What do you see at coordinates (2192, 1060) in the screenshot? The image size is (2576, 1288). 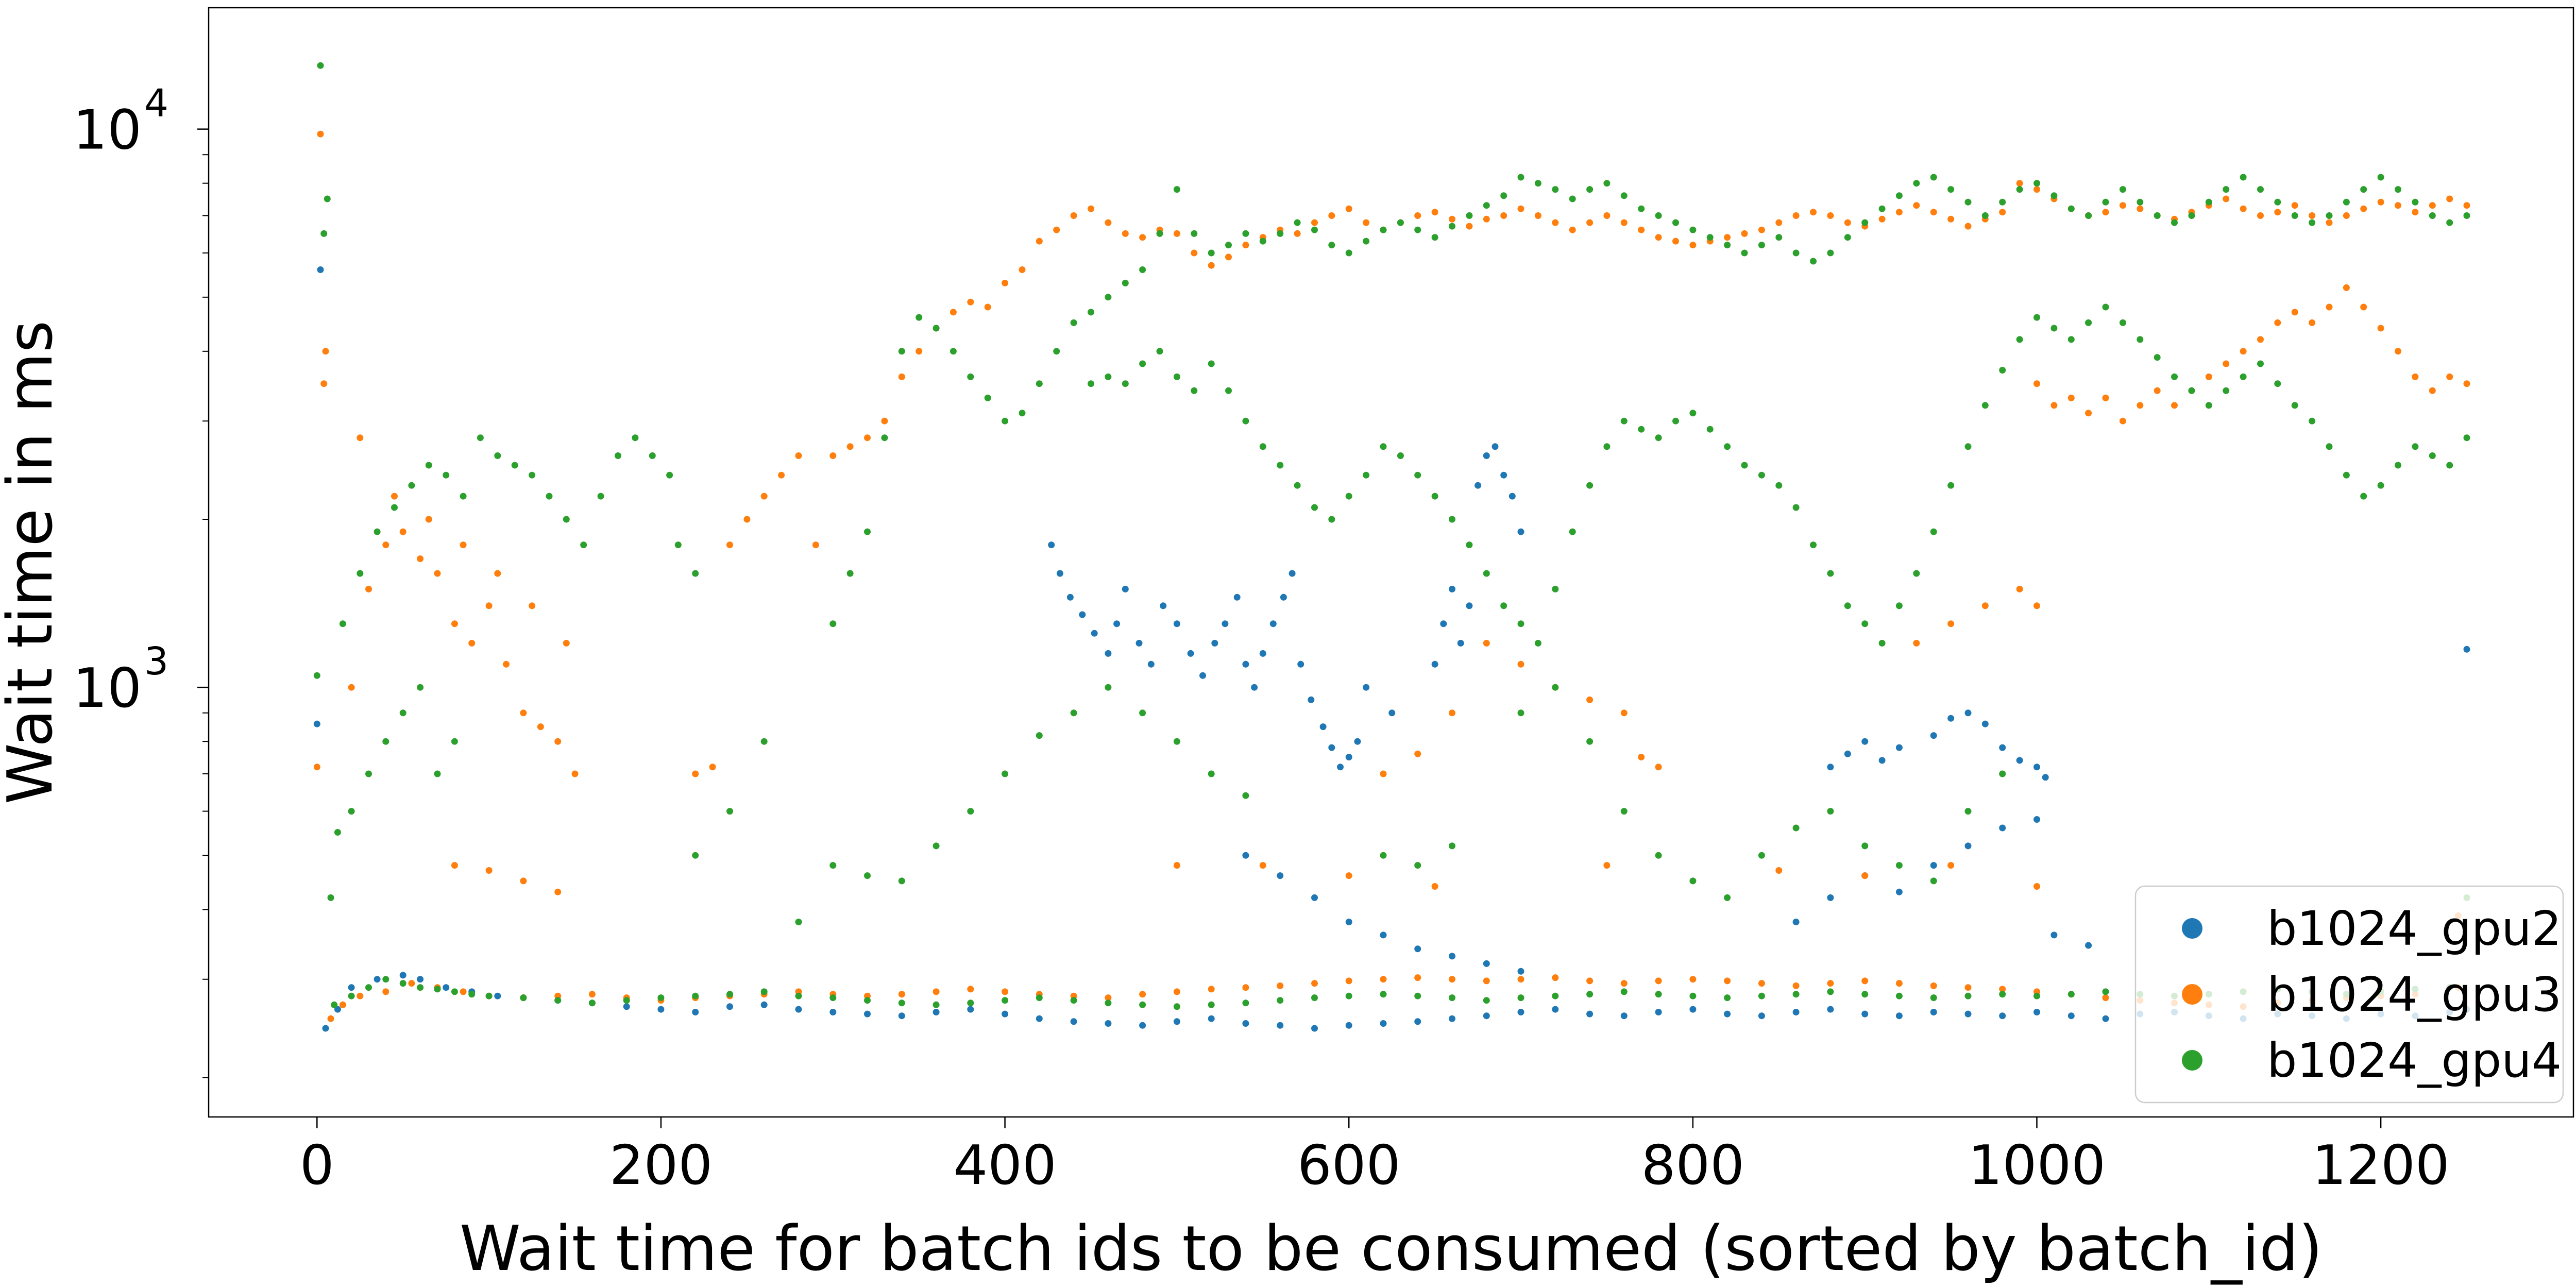 I see `legend-marker` at bounding box center [2192, 1060].